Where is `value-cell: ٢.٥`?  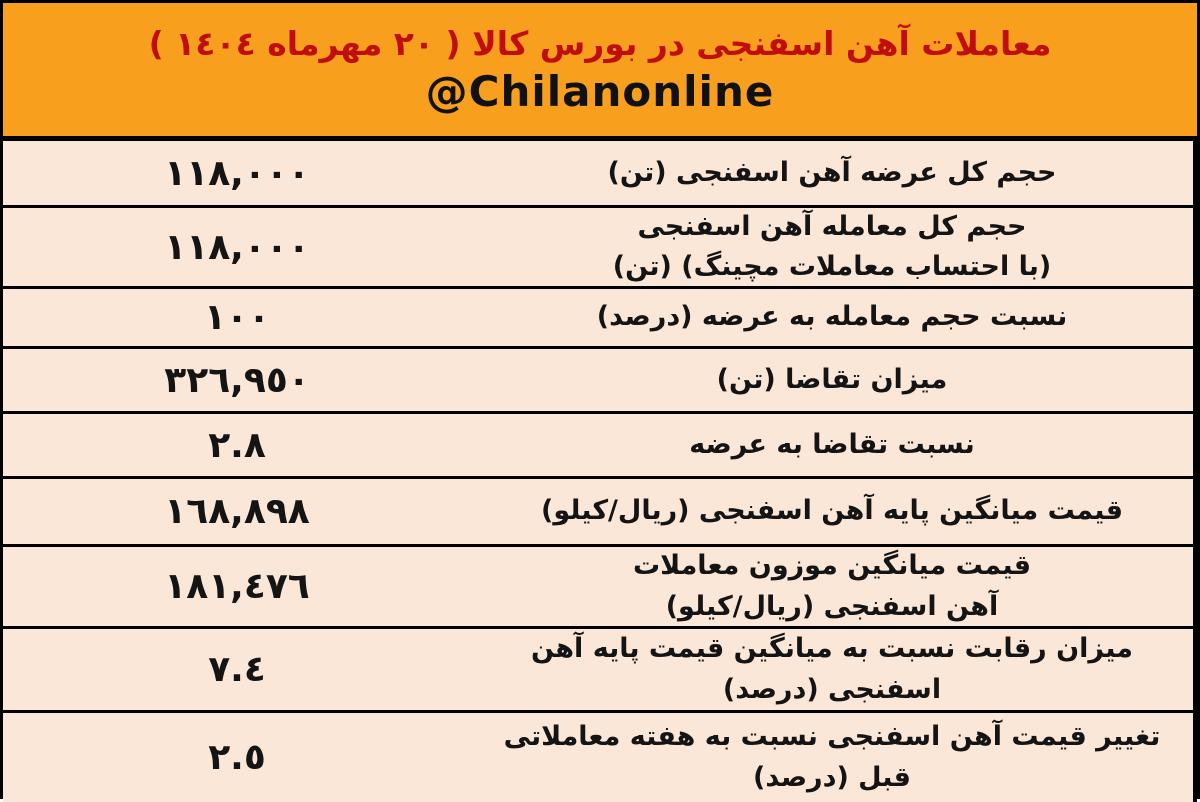
value-cell: ٢.٥ is located at coordinates (237, 757).